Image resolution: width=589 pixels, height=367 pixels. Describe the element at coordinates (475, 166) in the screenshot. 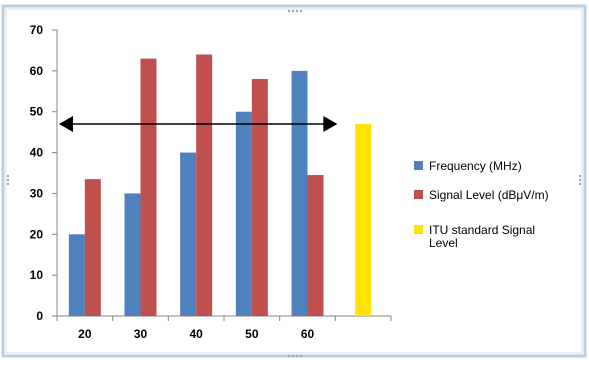

I see `legend-label: Frequency (MHz)` at that location.